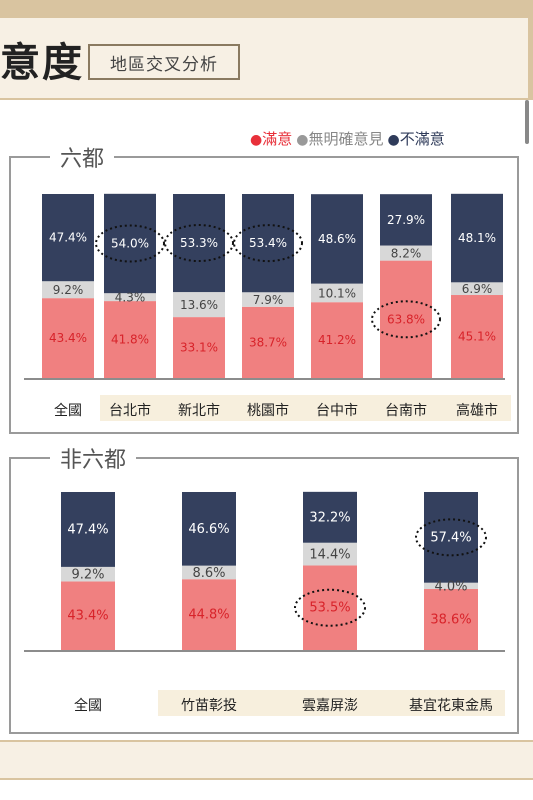 This screenshot has height=800, width=533. What do you see at coordinates (130, 410) in the screenshot?
I see `category-label: 台北市` at bounding box center [130, 410].